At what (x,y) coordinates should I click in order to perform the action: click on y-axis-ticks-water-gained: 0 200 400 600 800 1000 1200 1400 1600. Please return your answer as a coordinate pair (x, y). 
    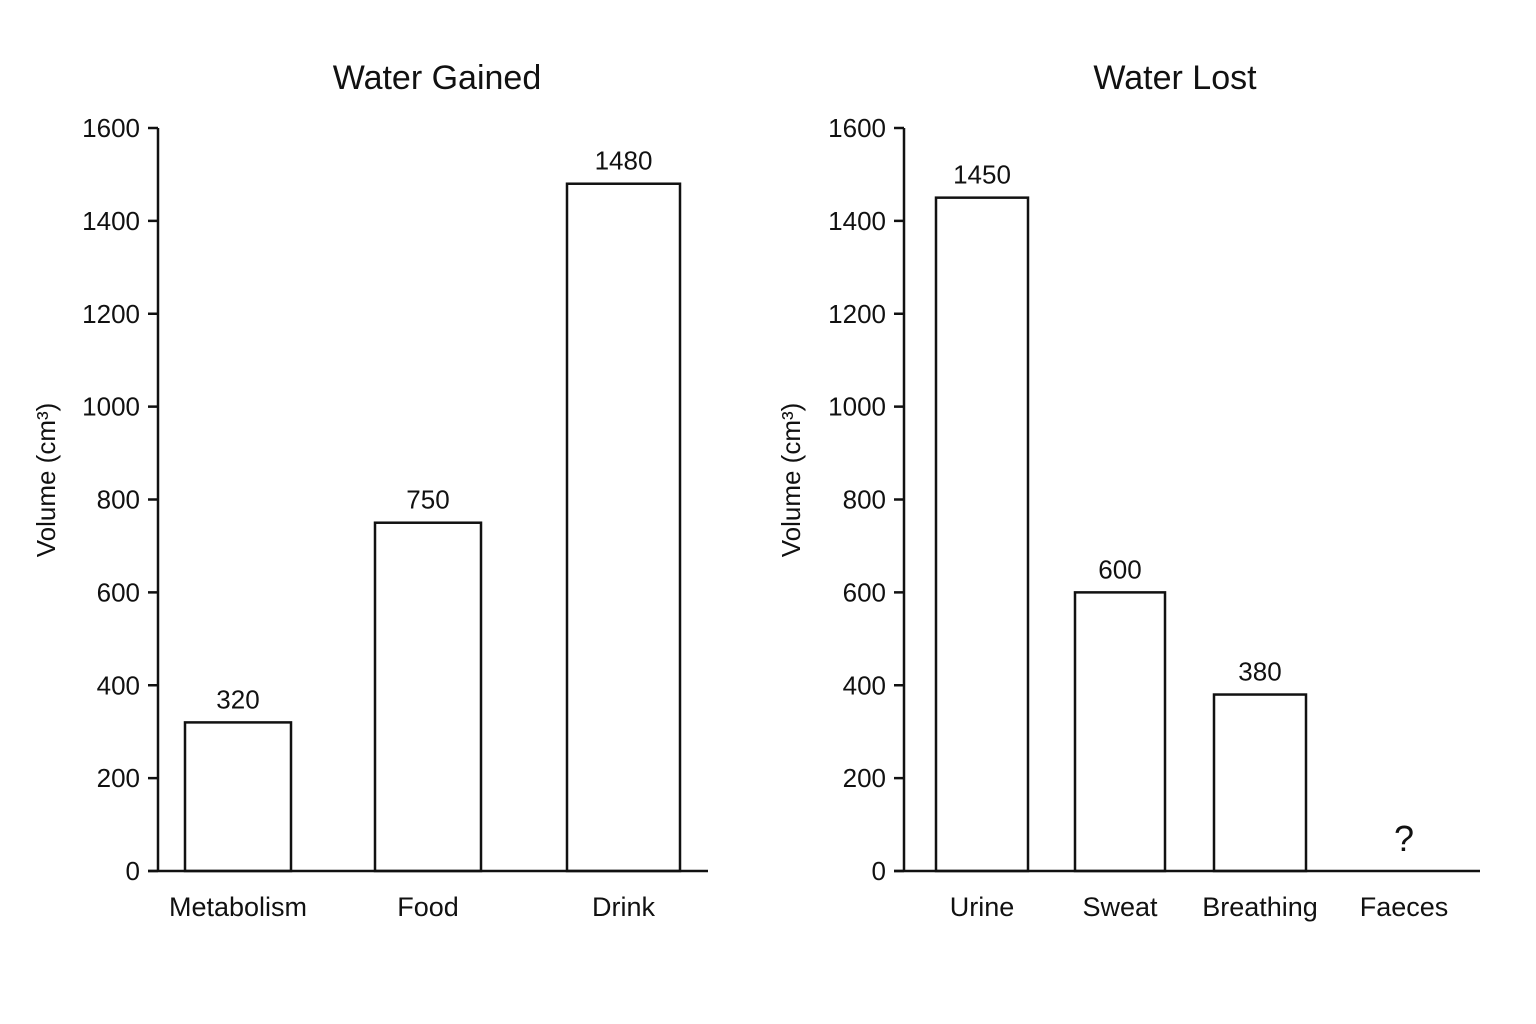
    Looking at the image, I should click on (120, 499).